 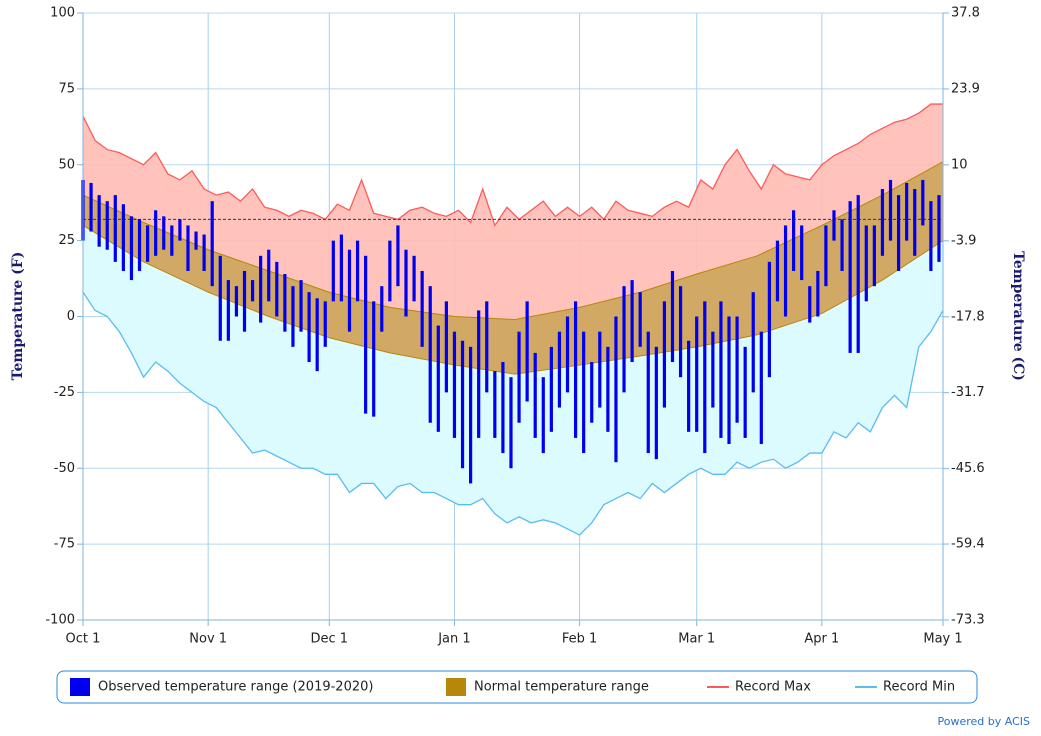 I want to click on y2-tick-label: -59.4, so click(x=968, y=544).